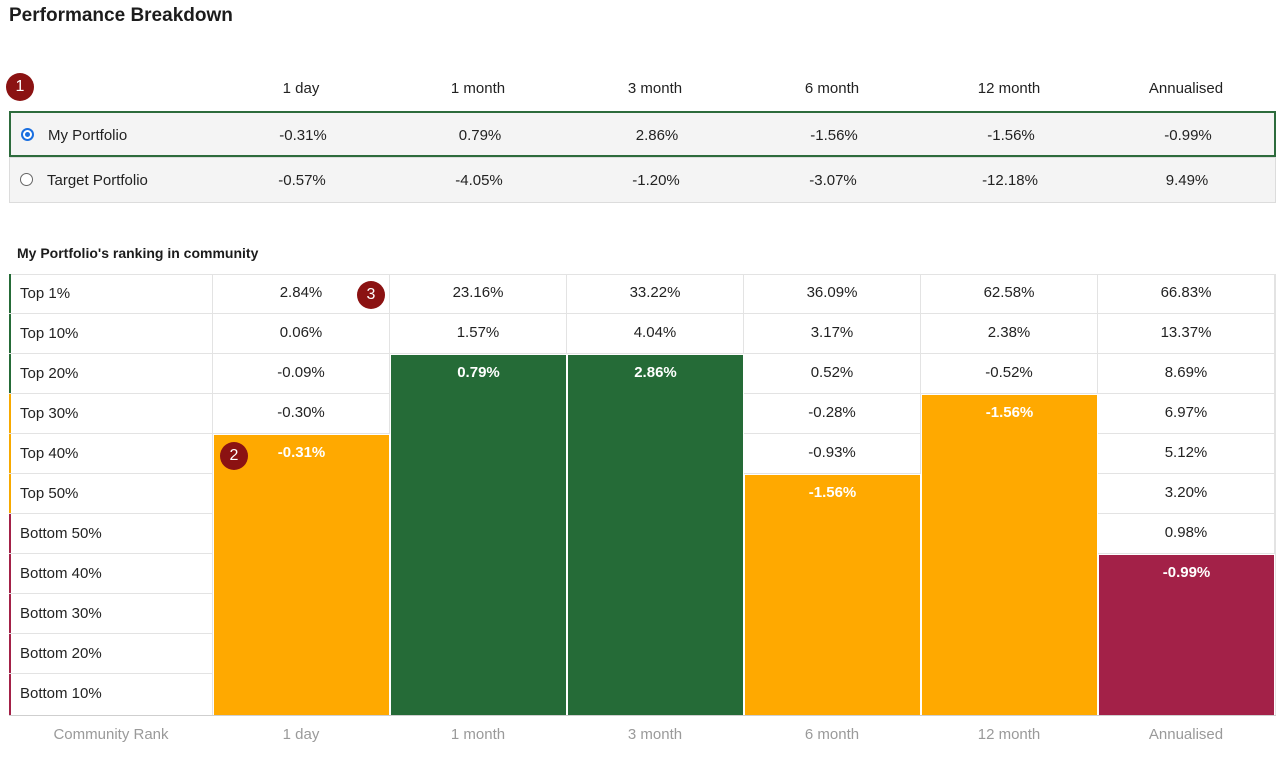 The height and width of the screenshot is (758, 1283). Describe the element at coordinates (478, 372) in the screenshot. I see `portfolio-rank-value: 0.79%` at that location.